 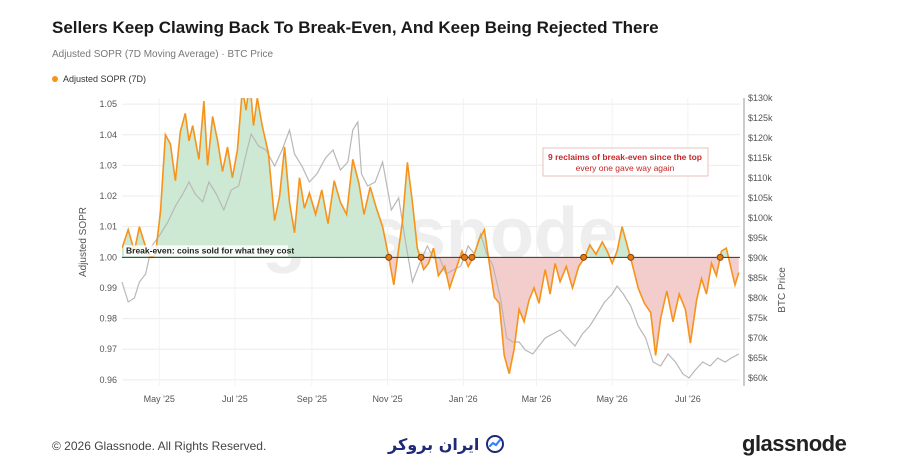 I want to click on break-even-label-bg, so click(x=206, y=251).